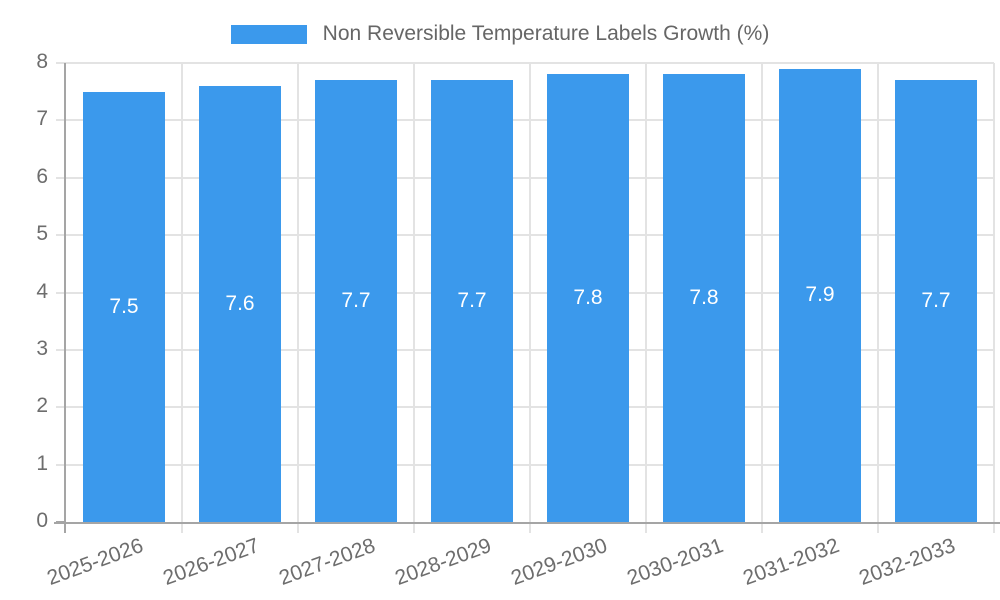 The width and height of the screenshot is (1000, 600). I want to click on x-axis-tick-label: 2031-2032, so click(790, 562).